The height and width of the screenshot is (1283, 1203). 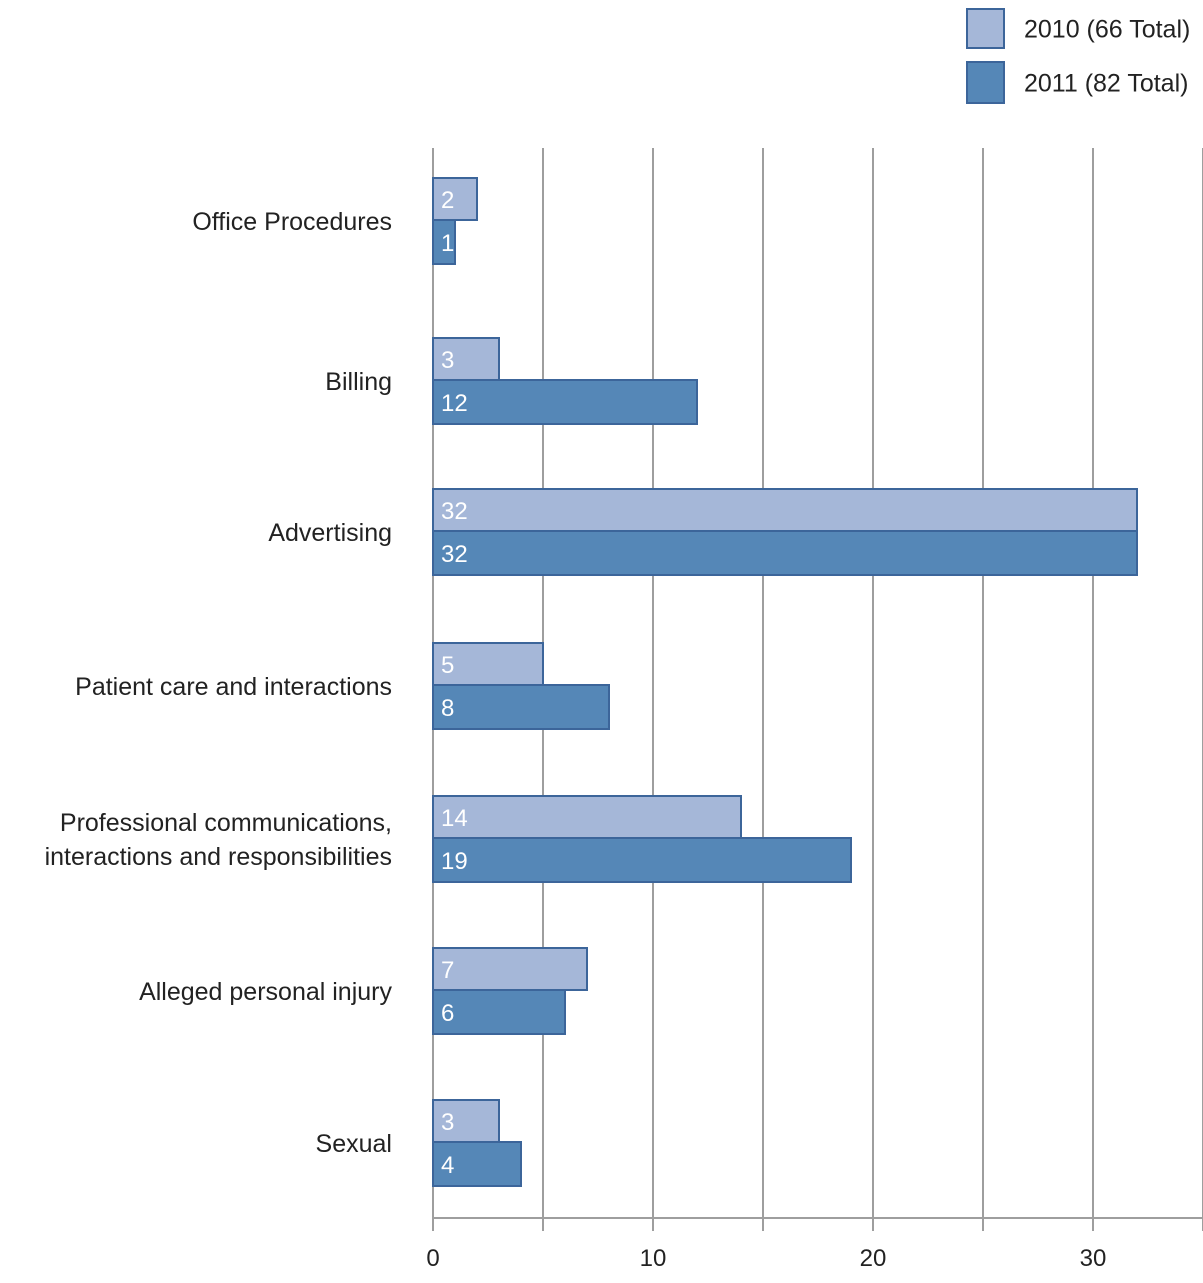 I want to click on category-label: Professional communications,, so click(x=226, y=823).